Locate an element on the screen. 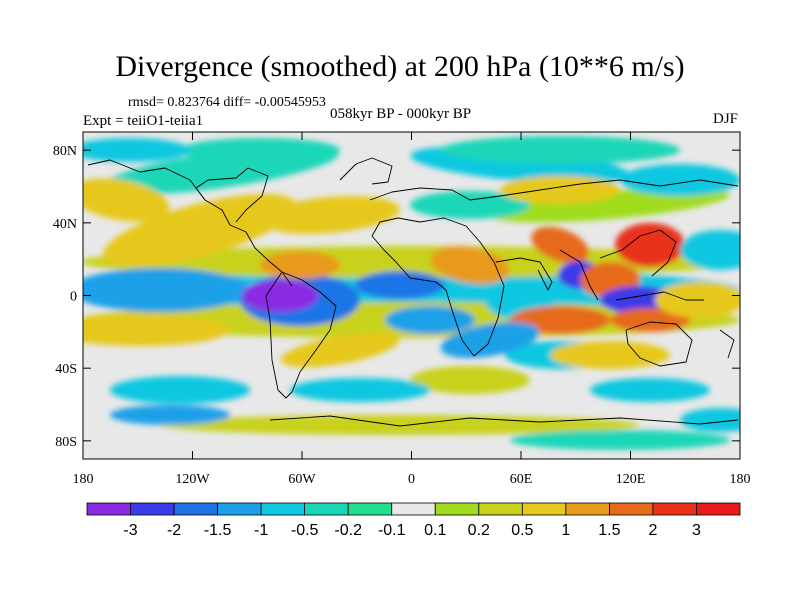  colorbar-label: 3 is located at coordinates (696, 530).